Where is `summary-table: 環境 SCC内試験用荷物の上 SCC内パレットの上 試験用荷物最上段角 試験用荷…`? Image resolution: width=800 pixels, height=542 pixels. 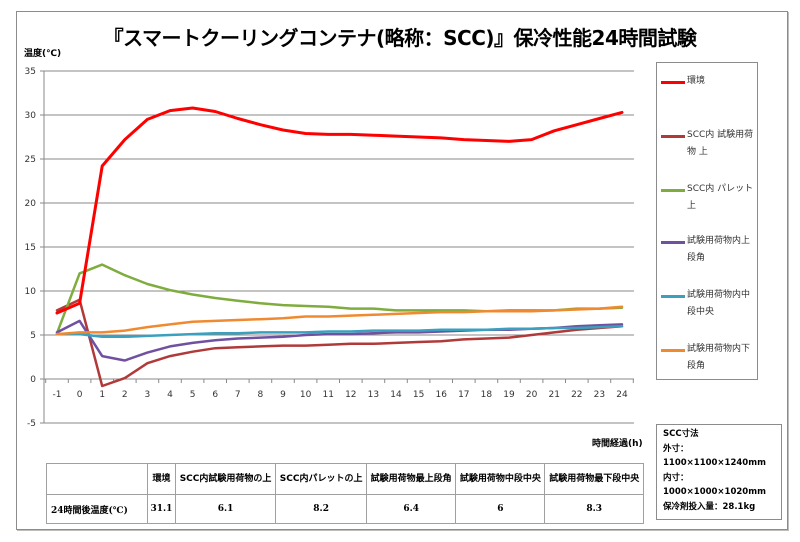
summary-table: 環境 SCC内試験用荷物の上 SCC内パレットの上 試験用荷物最上段角 試験用荷… is located at coordinates (345, 493).